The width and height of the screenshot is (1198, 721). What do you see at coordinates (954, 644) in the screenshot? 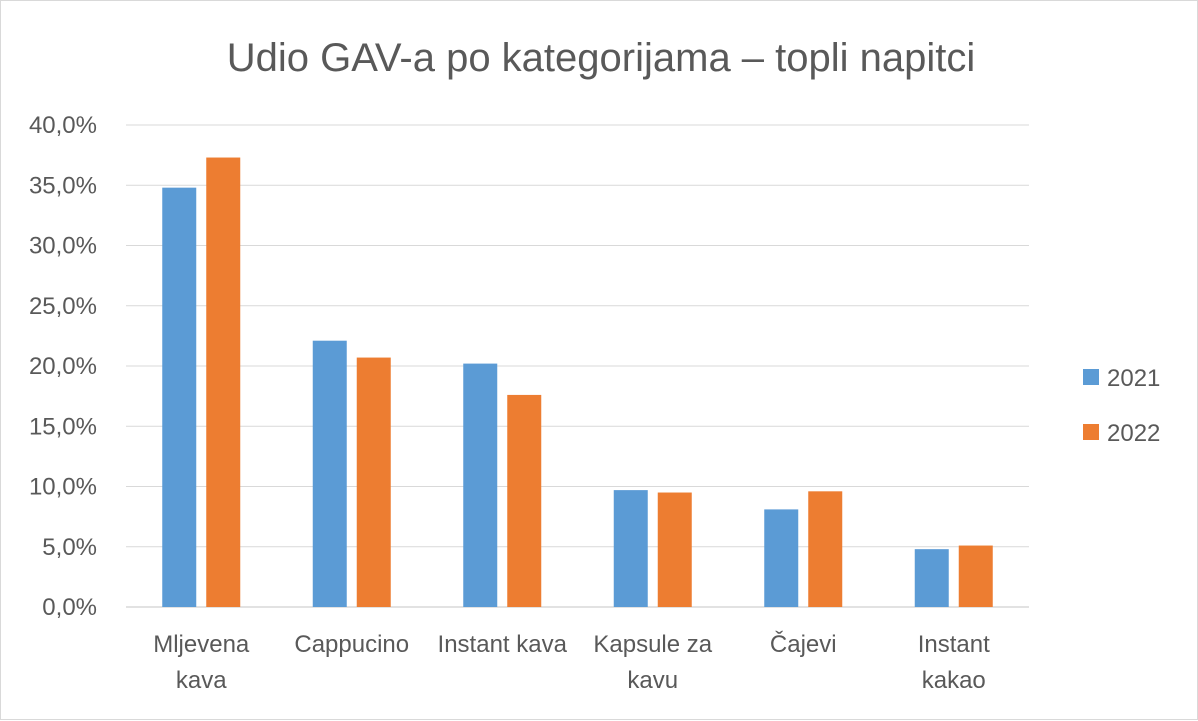
I see `x-category-label: Instant` at bounding box center [954, 644].